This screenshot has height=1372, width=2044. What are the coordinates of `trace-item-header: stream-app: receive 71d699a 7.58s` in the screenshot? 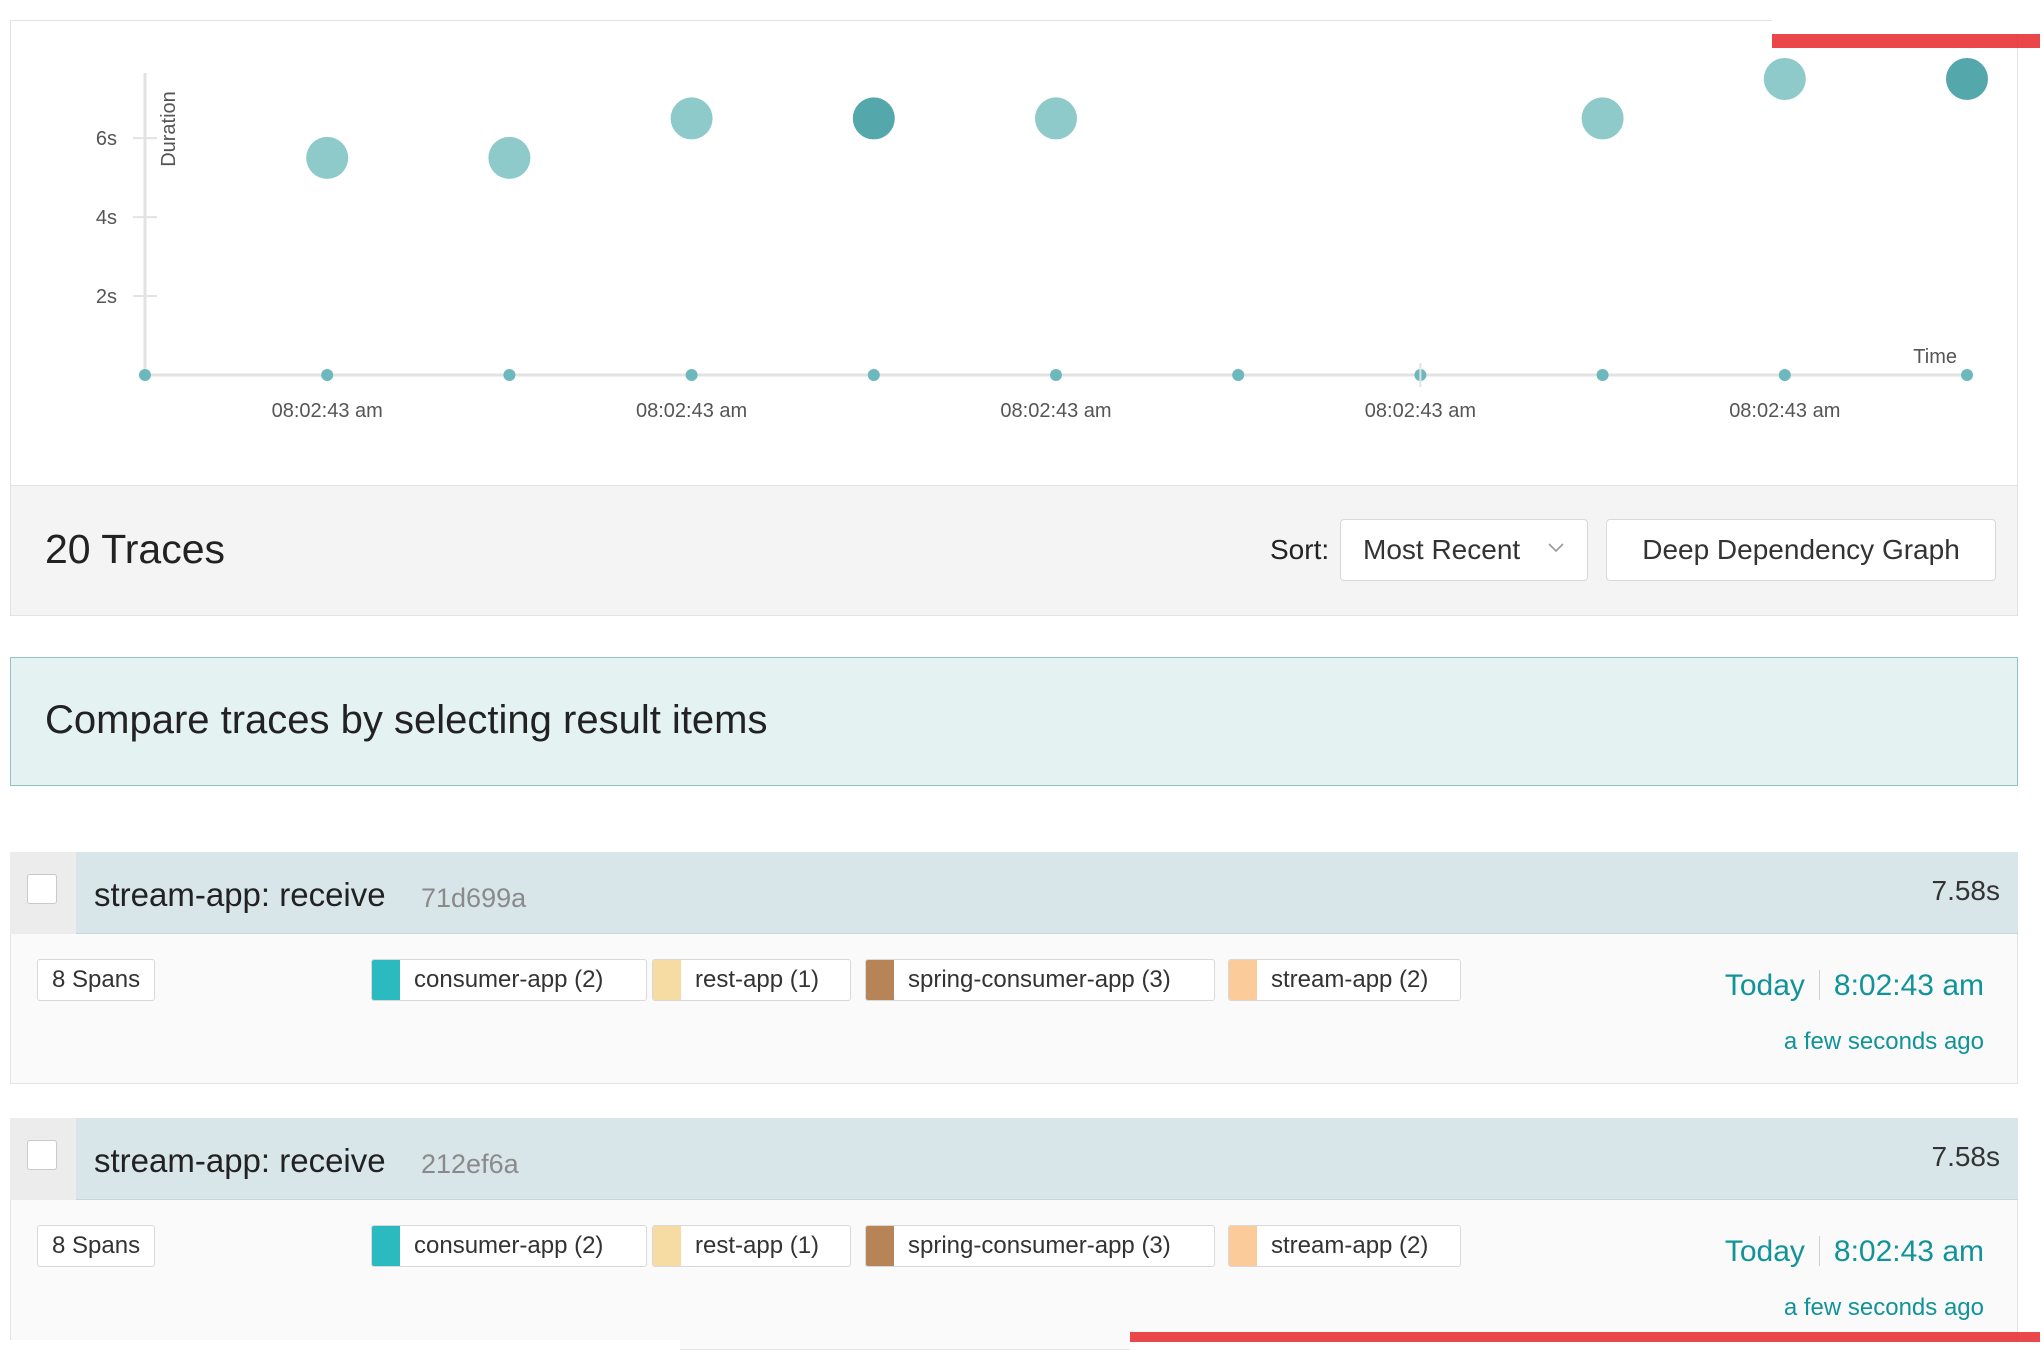 It's located at (1014, 893).